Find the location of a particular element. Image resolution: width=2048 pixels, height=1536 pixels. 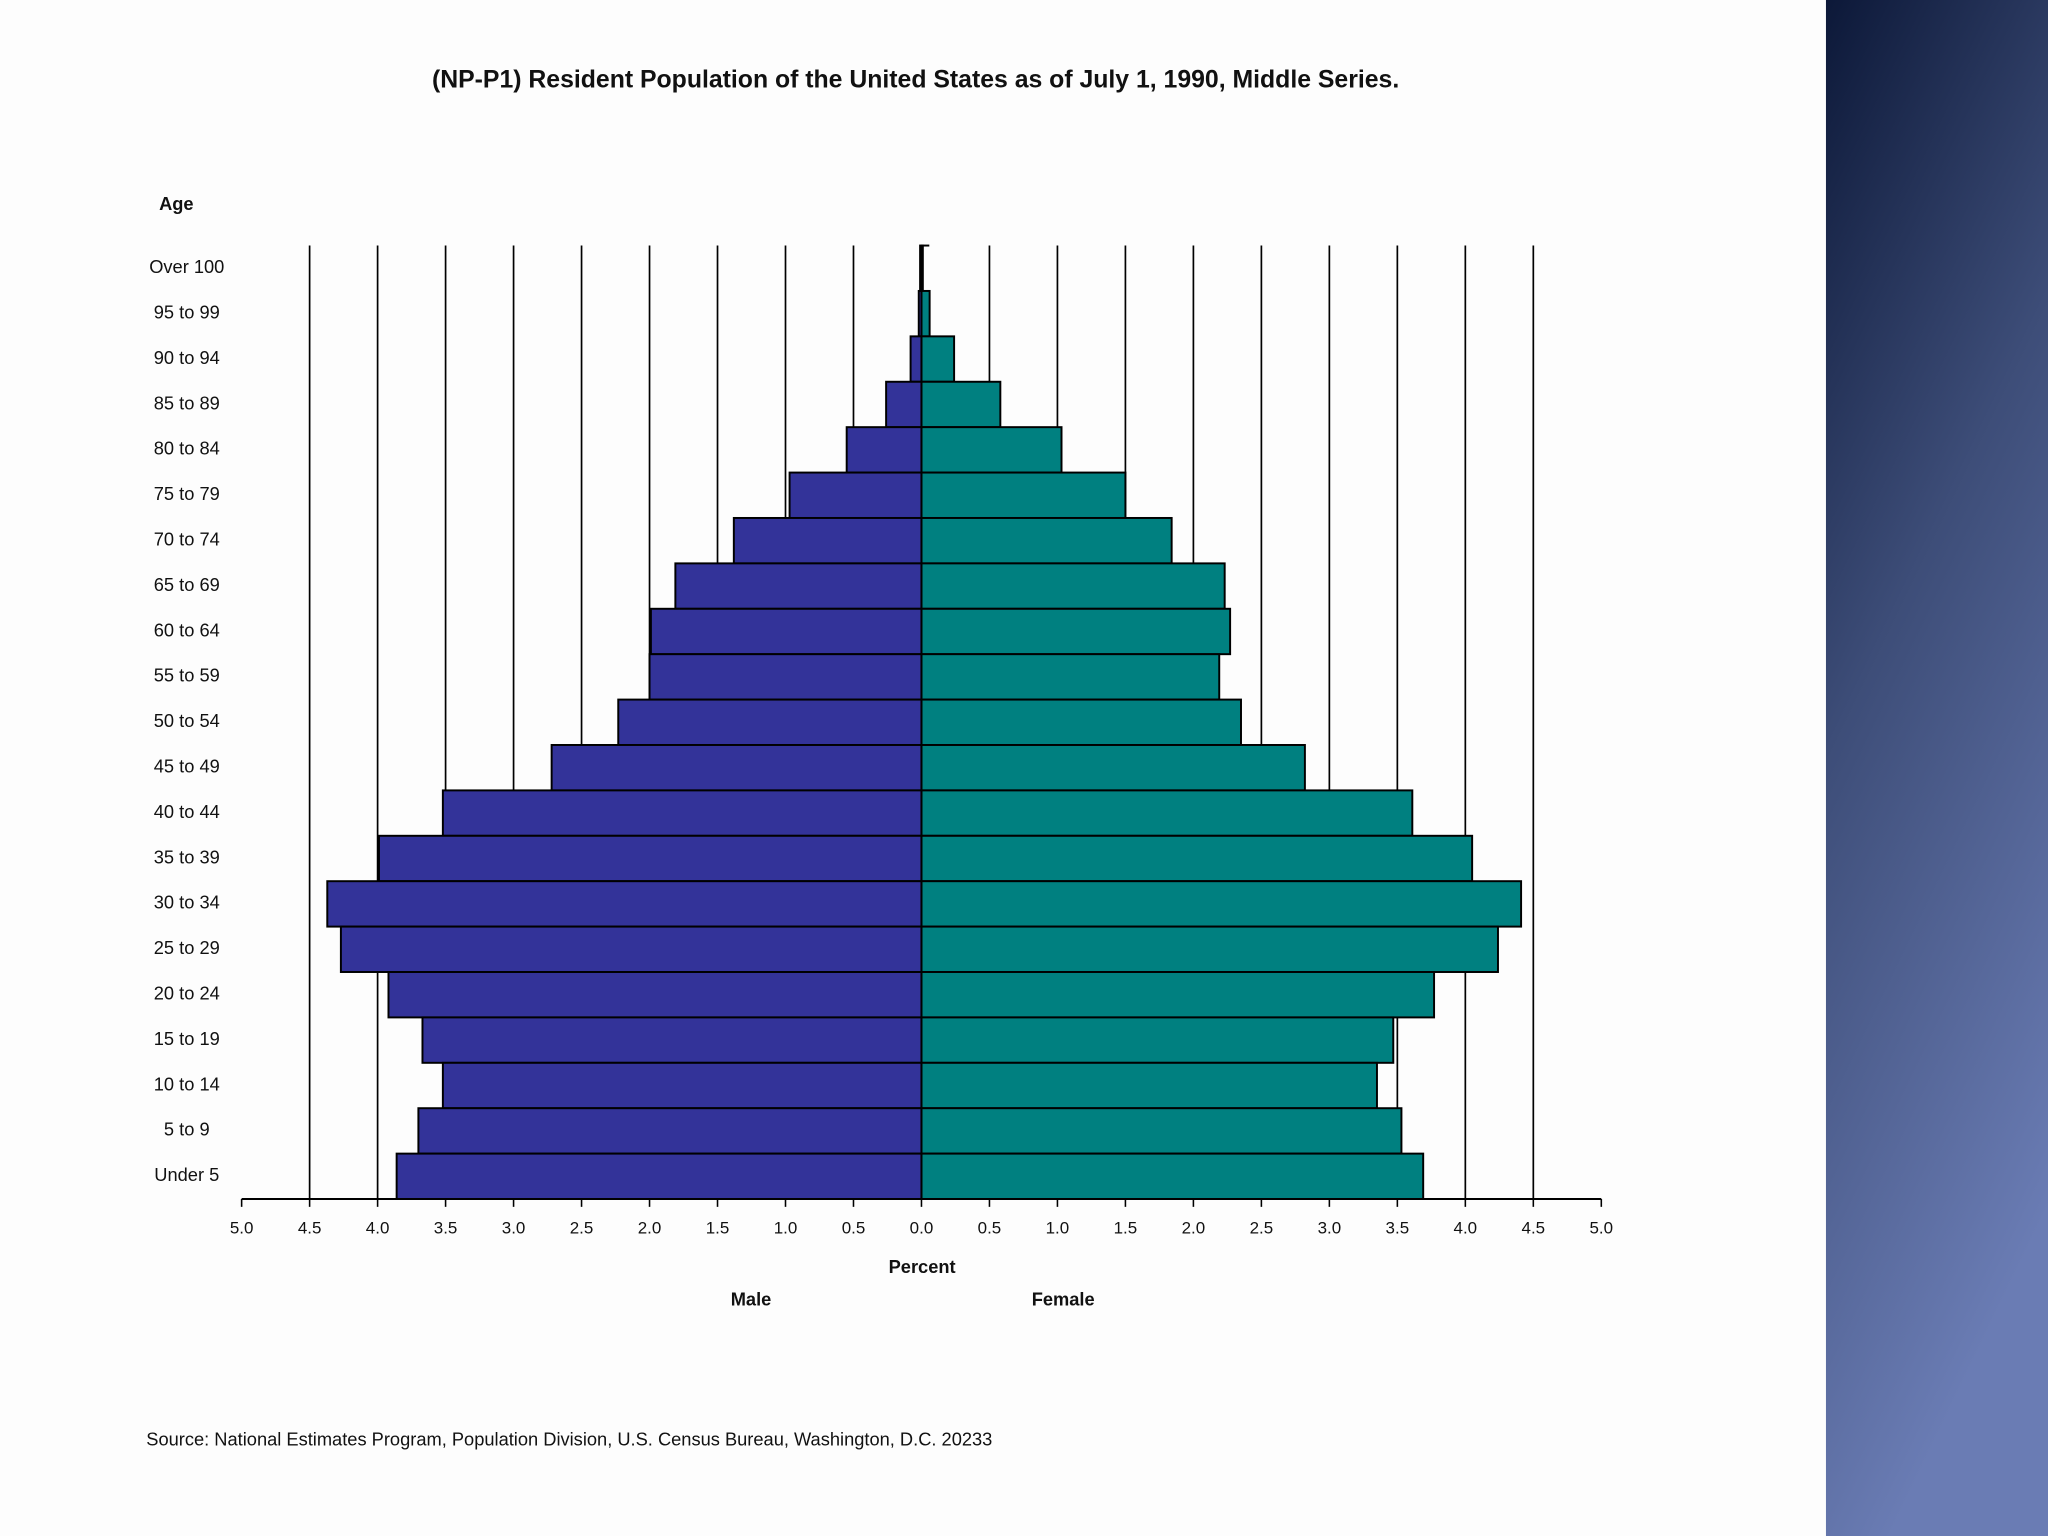

y-tick-label: 90 to 94 is located at coordinates (187, 357).